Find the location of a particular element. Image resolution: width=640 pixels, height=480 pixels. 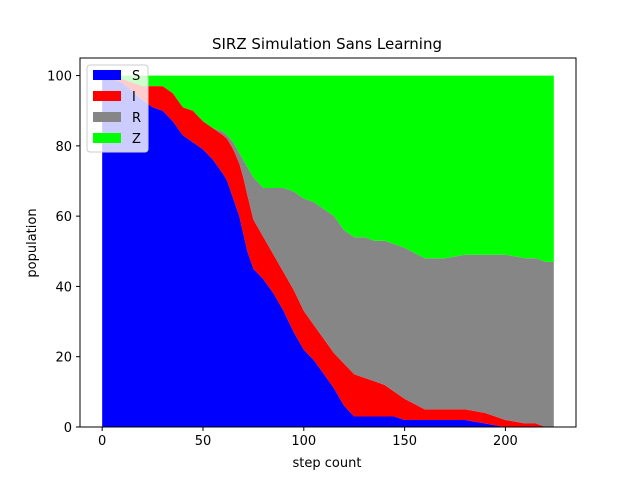

x-tick-label: 150 is located at coordinates (404, 441).